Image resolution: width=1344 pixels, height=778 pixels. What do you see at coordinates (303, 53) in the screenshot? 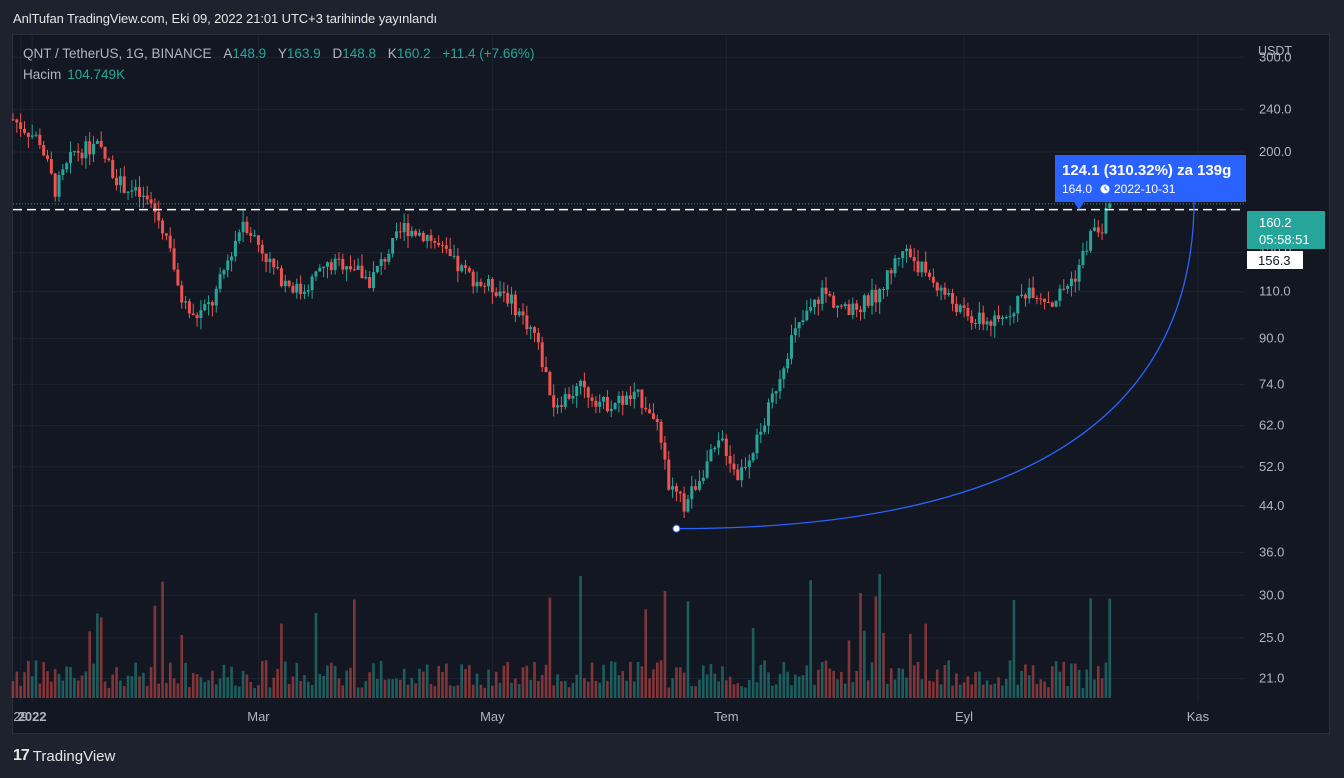
I see `high-value: 163.9` at bounding box center [303, 53].